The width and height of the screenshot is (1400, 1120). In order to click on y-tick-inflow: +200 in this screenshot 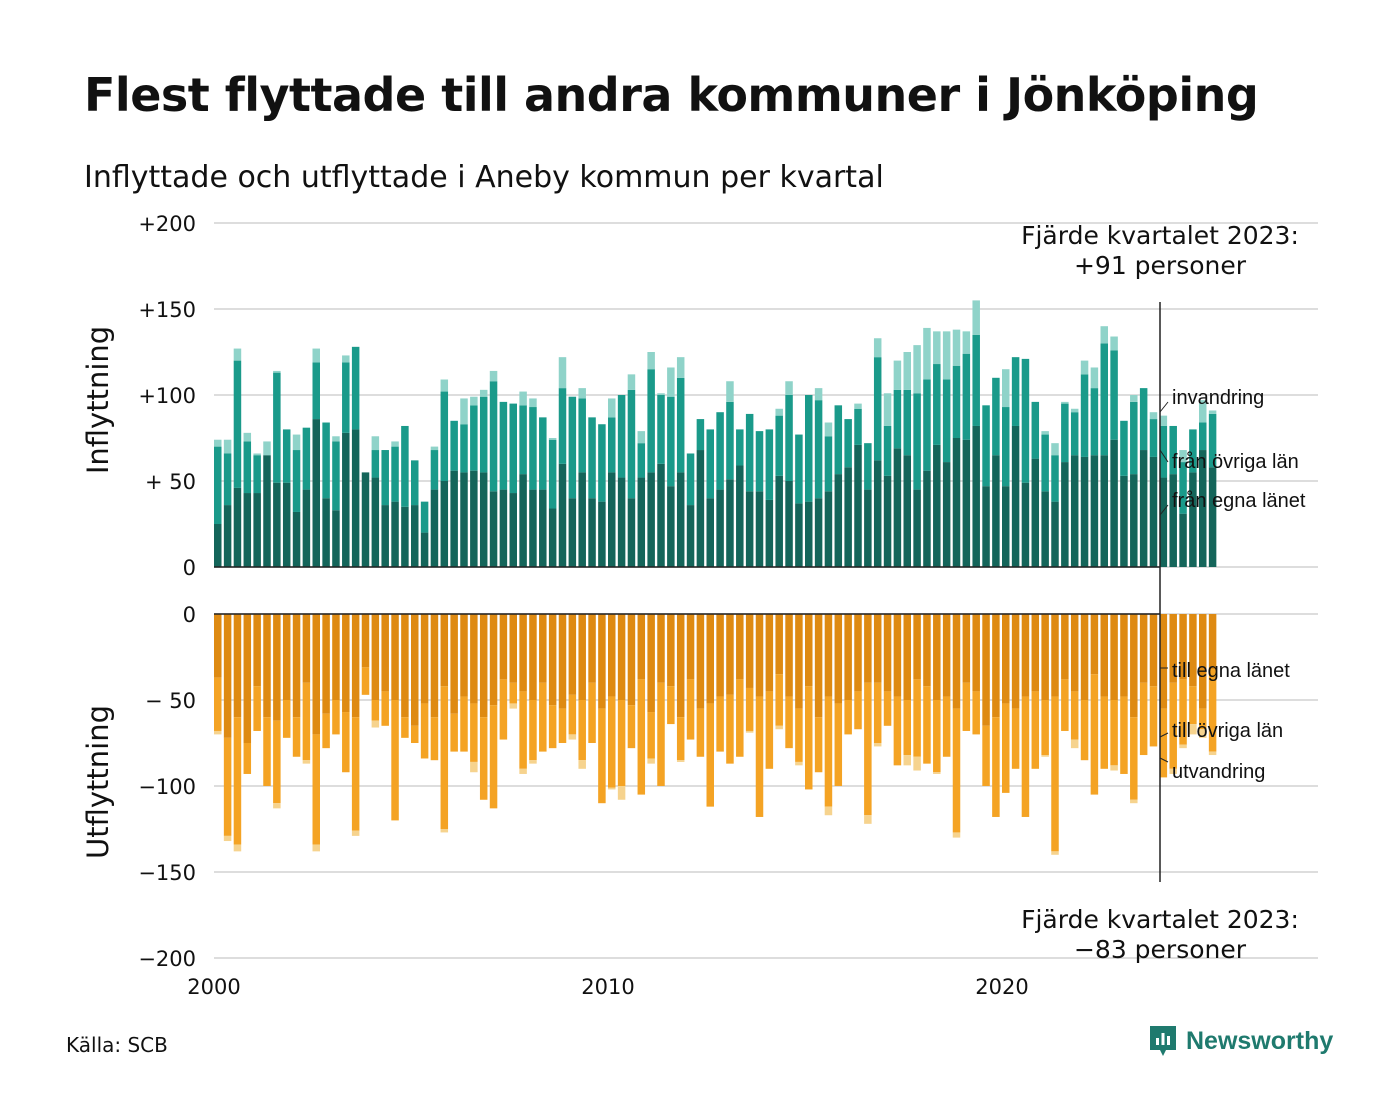, I will do `click(167, 224)`.